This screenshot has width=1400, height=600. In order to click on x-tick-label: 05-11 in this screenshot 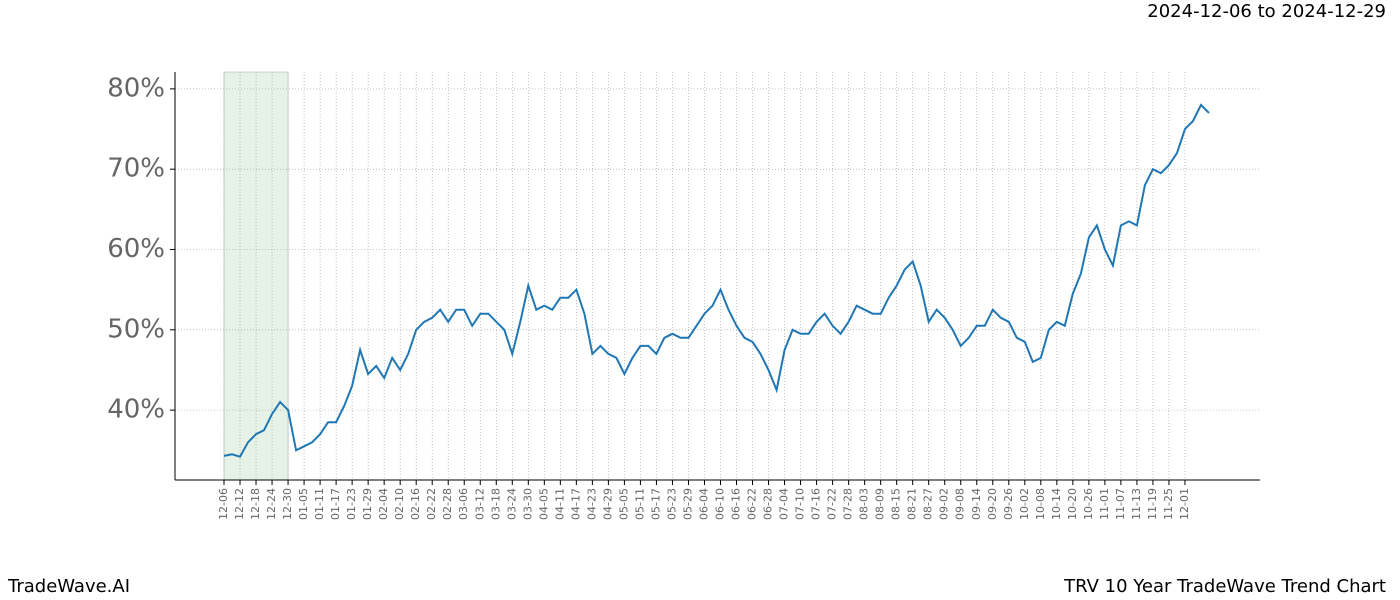, I will do `click(639, 504)`.